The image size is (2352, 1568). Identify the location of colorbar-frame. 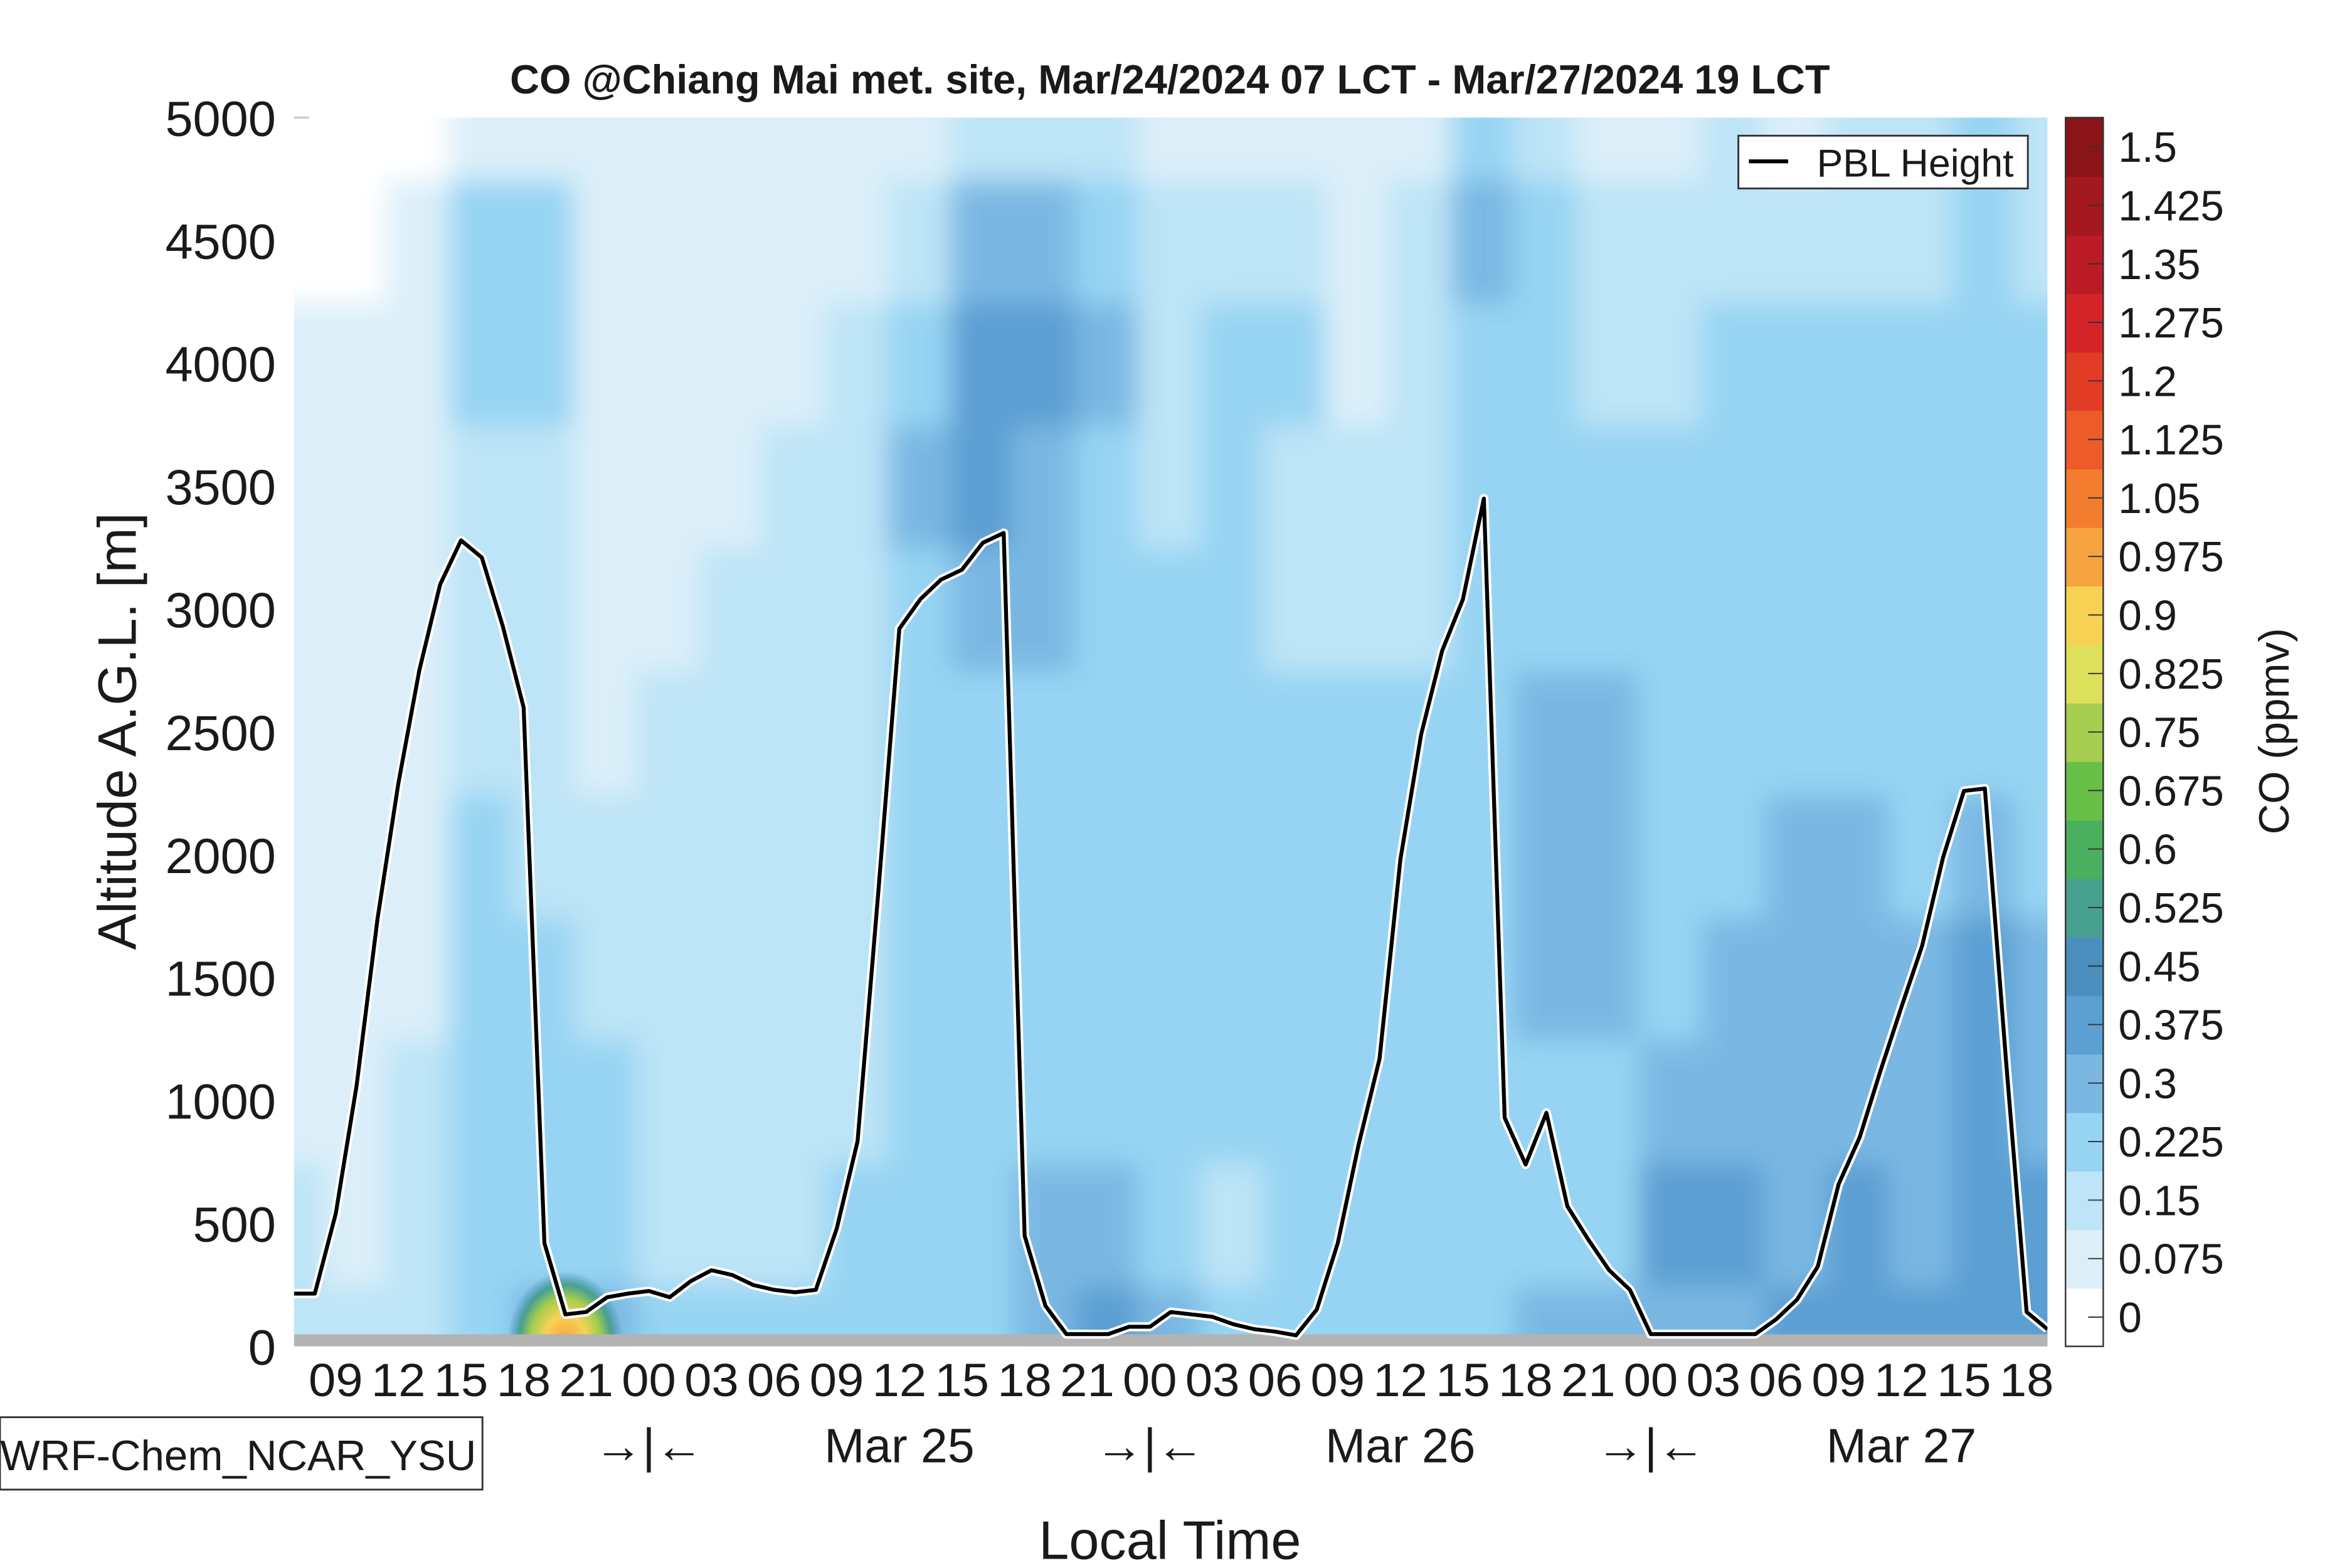
(2084, 732).